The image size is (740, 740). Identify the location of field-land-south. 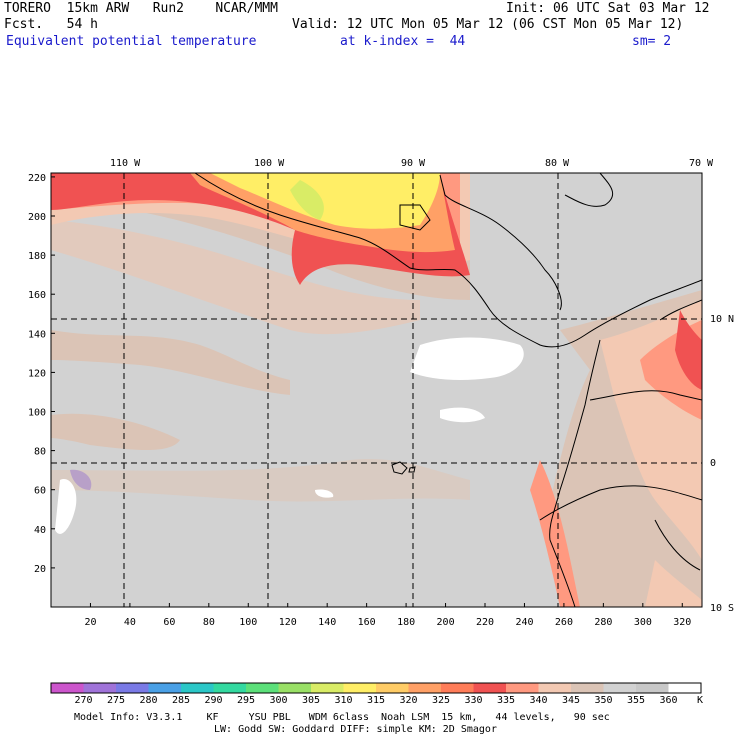
(673, 583).